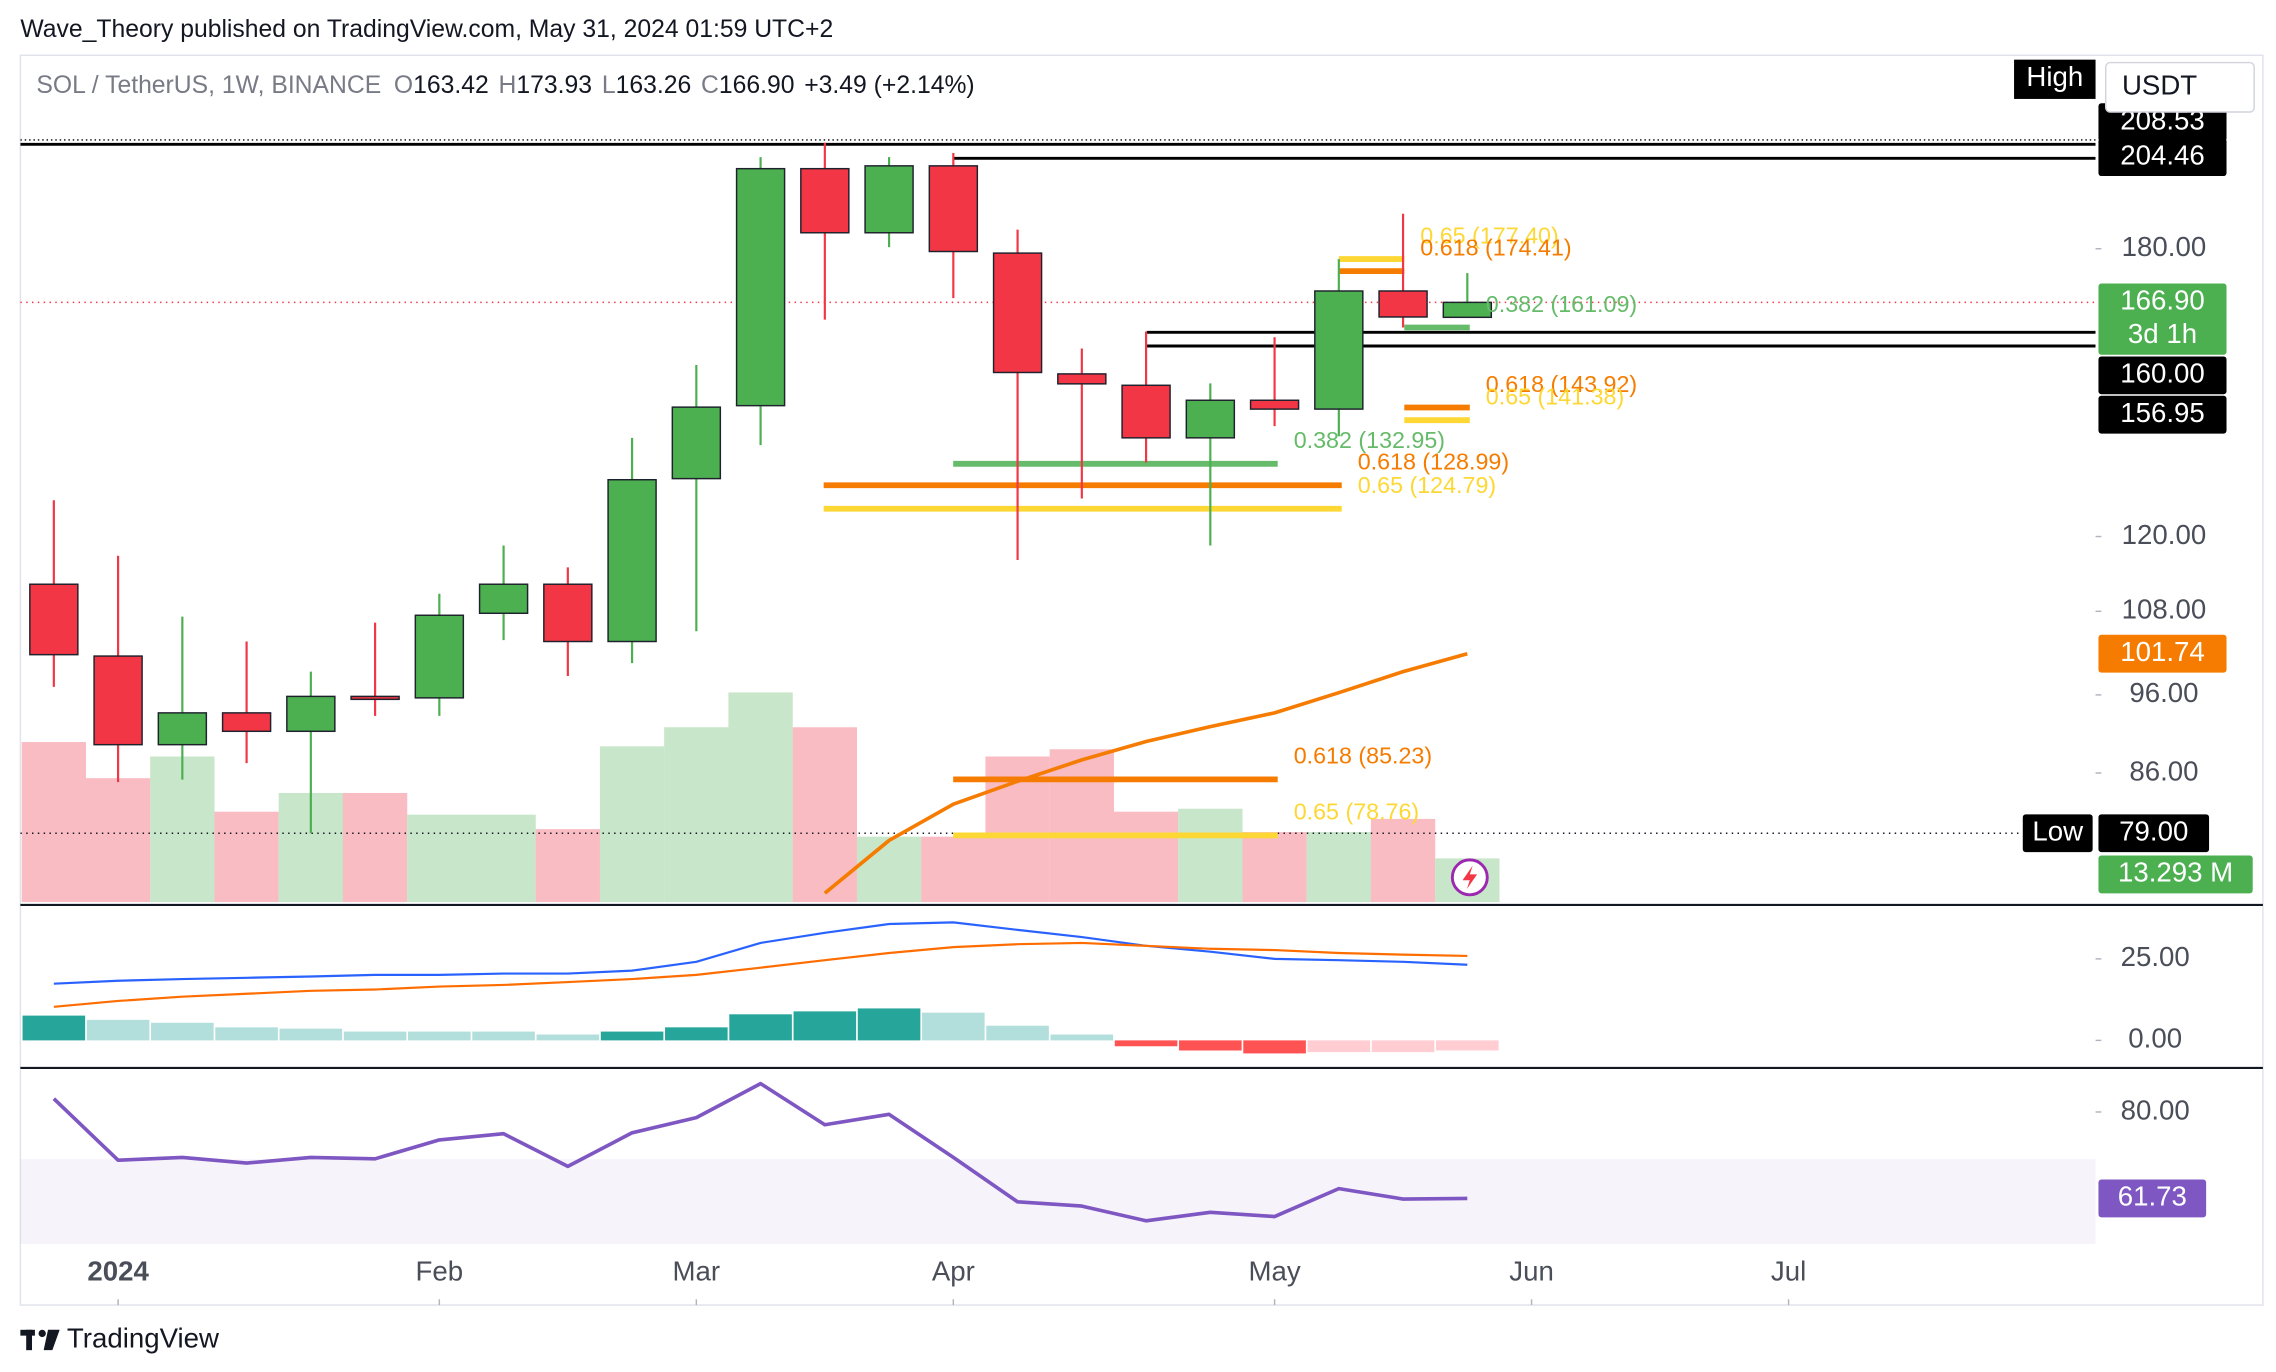  What do you see at coordinates (953, 1270) in the screenshot?
I see `x-tick-label: Apr` at bounding box center [953, 1270].